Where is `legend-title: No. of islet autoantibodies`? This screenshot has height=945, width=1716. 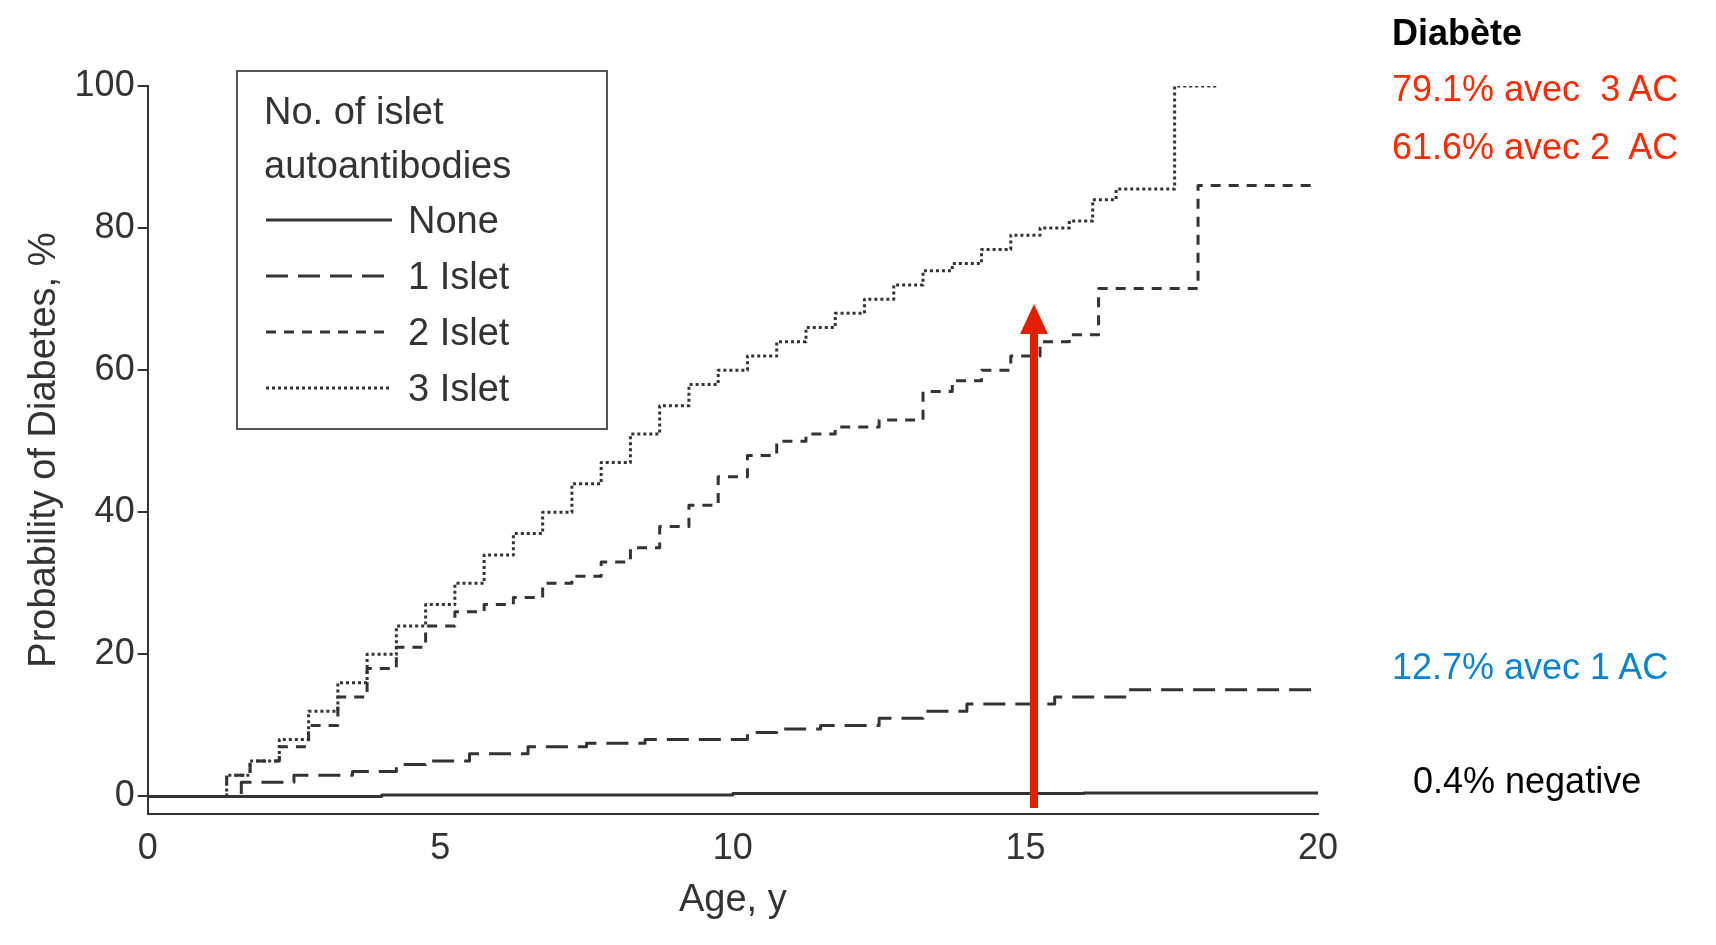 legend-title: No. of islet autoantibodies is located at coordinates (388, 138).